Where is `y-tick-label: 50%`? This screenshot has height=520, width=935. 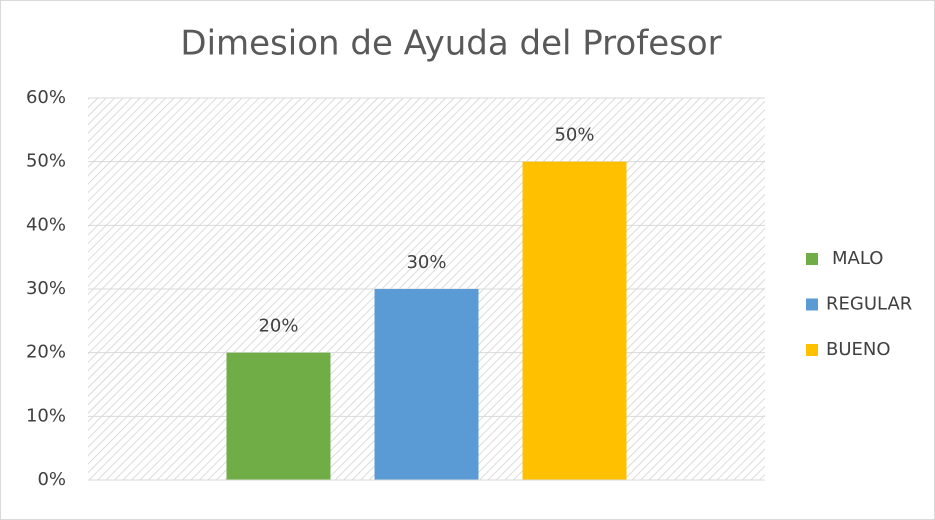
y-tick-label: 50% is located at coordinates (46, 161).